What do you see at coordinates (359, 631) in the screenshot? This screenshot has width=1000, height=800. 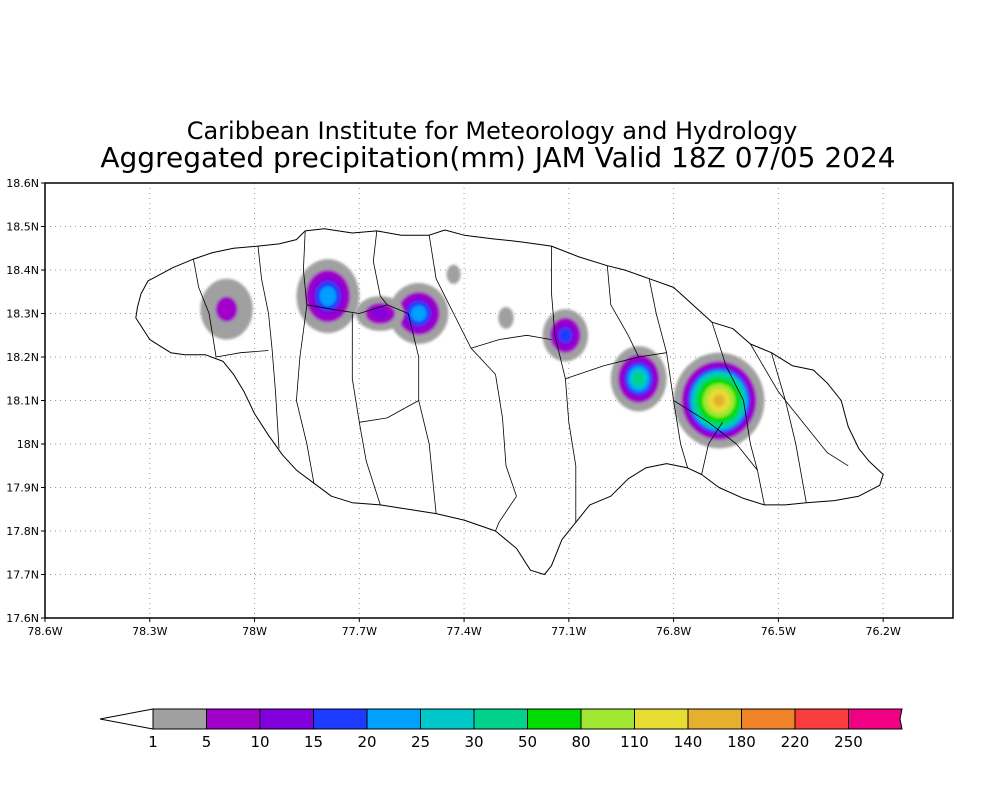 I see `x-tick-label: 77.7W` at bounding box center [359, 631].